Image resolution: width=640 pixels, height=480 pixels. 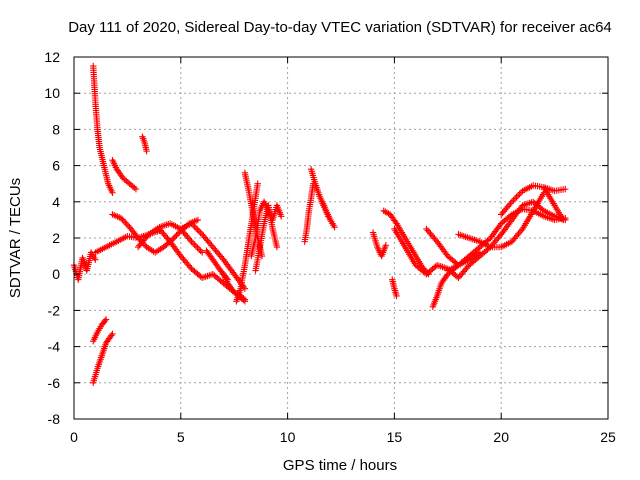 I want to click on y-tick-labels: -8 -6 -4 -2 0 2 4 6 8 10 12, so click(x=52, y=238).